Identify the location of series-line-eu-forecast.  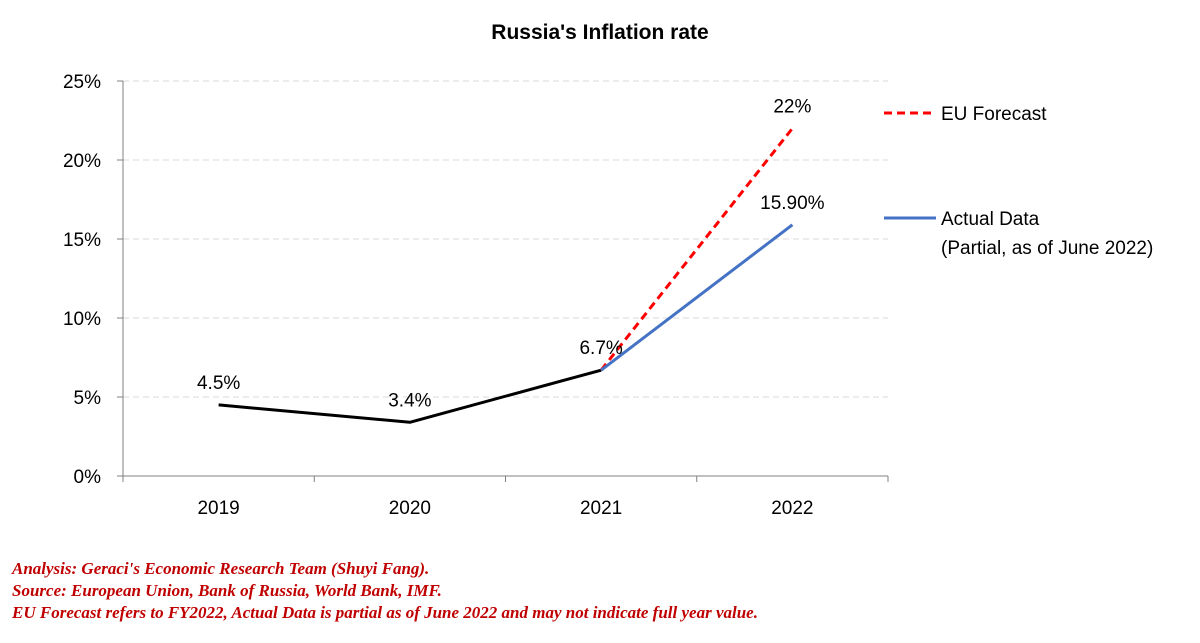
(696, 249).